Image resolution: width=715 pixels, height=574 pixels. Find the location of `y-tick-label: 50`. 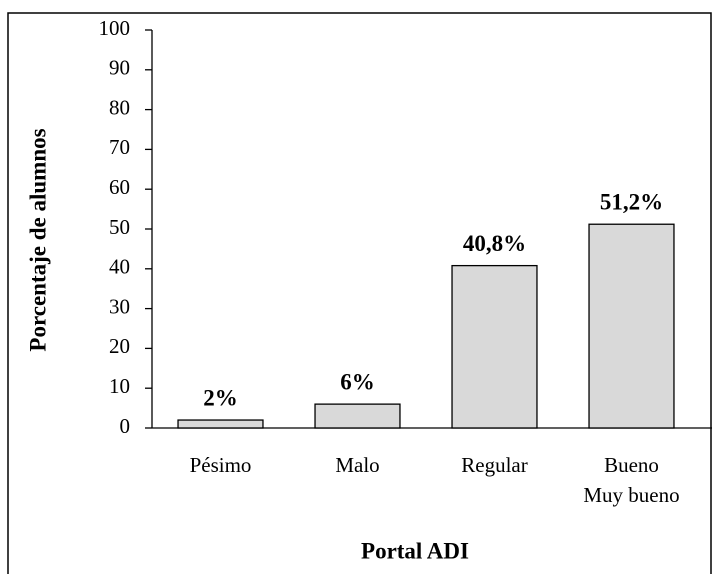

y-tick-label: 50 is located at coordinates (119, 227).